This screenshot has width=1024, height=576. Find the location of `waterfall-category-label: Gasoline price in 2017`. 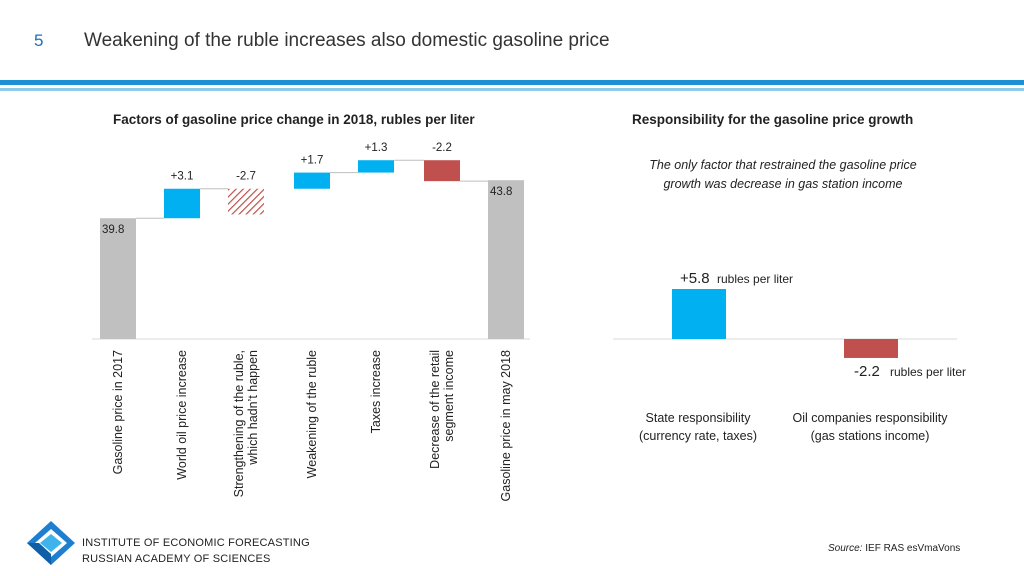

waterfall-category-label: Gasoline price in 2017 is located at coordinates (118, 412).